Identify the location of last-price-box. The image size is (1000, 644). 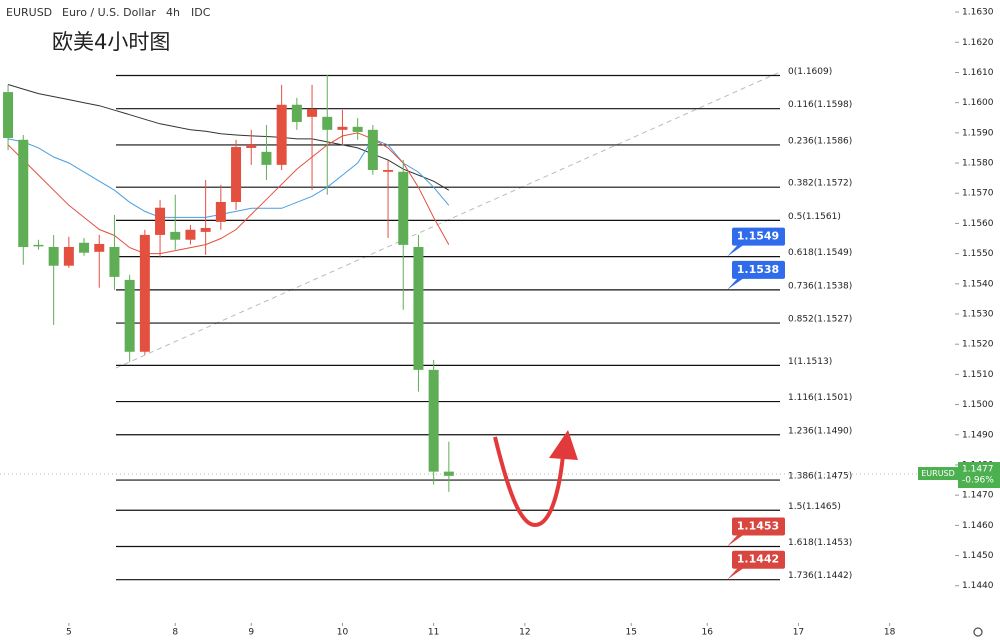
(979, 475).